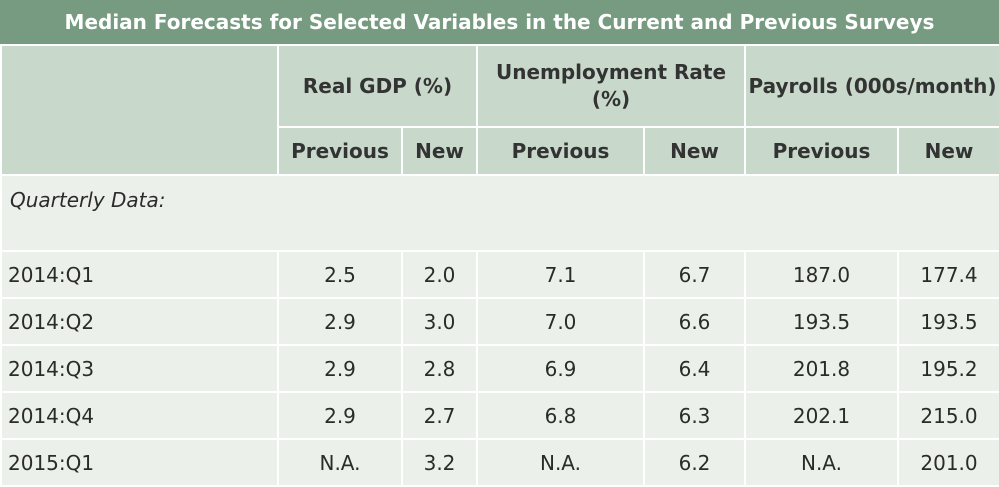 This screenshot has width=999, height=487. I want to click on subheader-unemployment-new: New, so click(694, 151).